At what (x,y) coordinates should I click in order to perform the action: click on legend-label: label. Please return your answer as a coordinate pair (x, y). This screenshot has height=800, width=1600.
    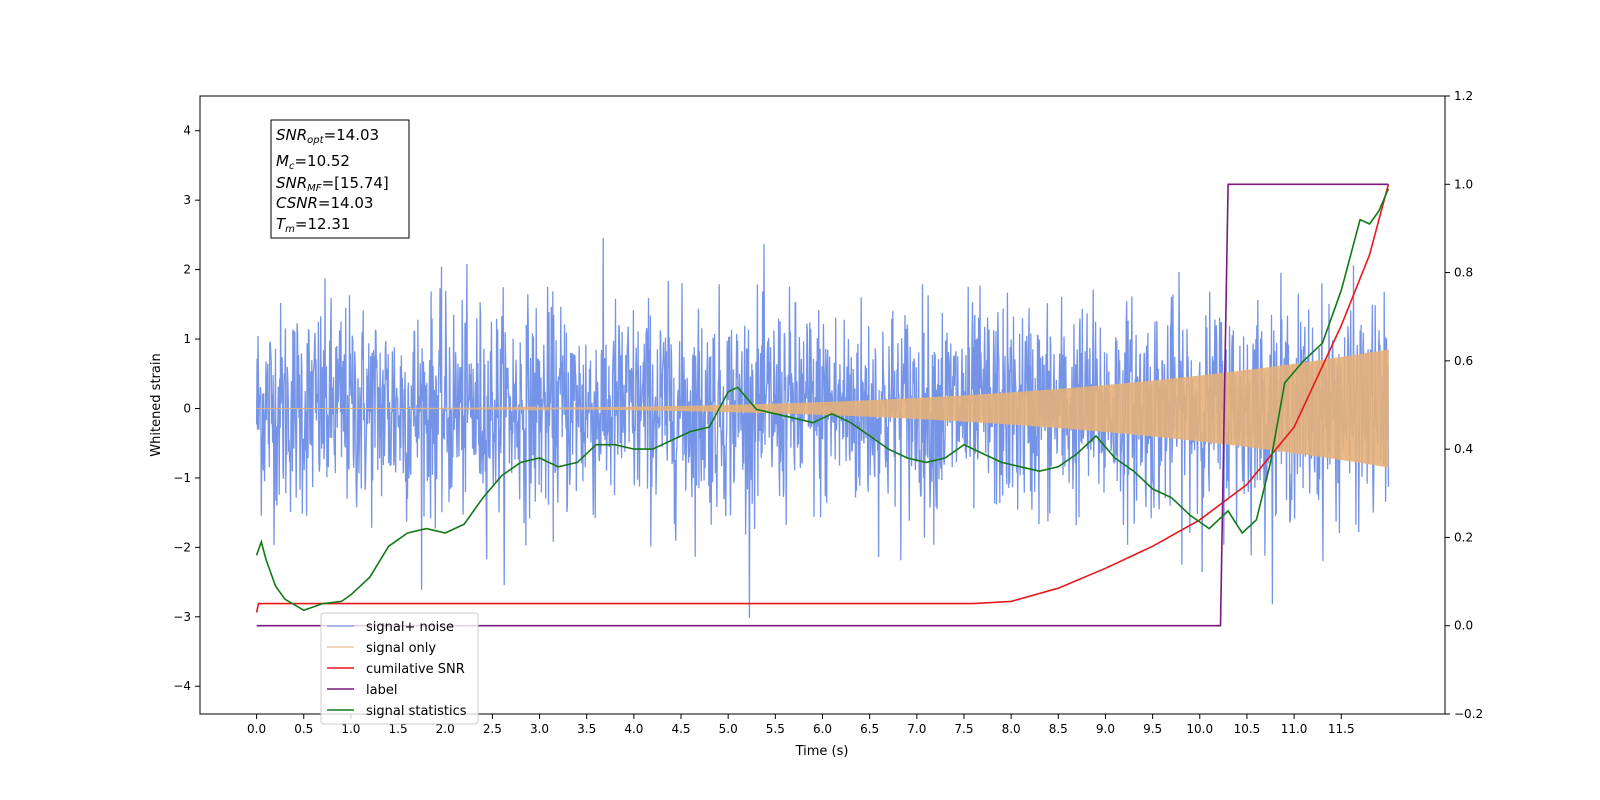
    Looking at the image, I should click on (381, 690).